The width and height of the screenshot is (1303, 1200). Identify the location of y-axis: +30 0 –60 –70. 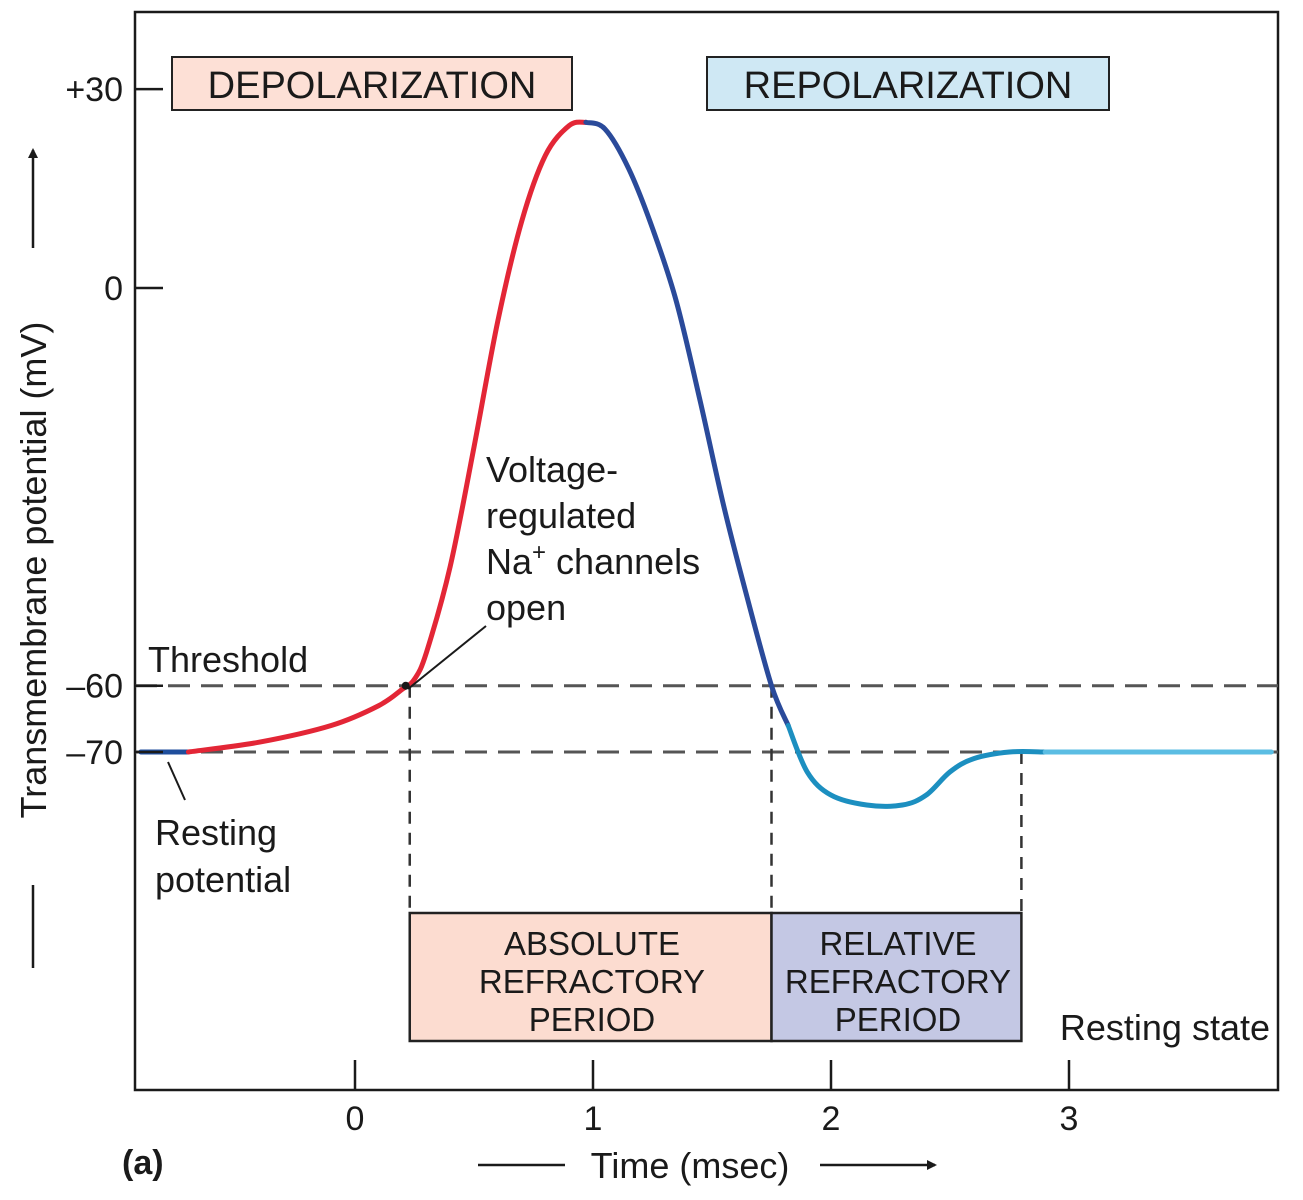
(114, 421).